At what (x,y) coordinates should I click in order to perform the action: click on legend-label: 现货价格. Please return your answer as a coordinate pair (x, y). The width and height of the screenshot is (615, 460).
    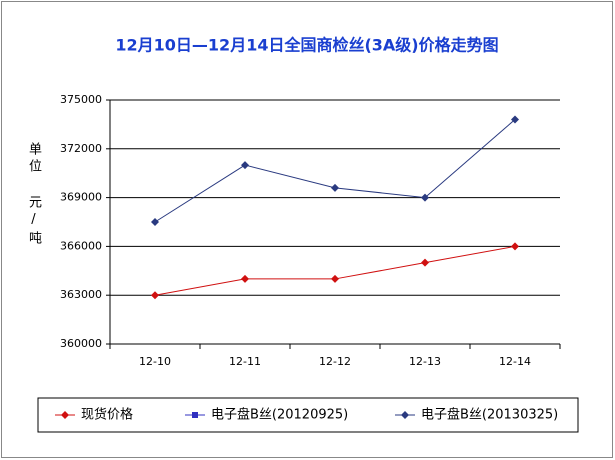
    Looking at the image, I should click on (107, 415).